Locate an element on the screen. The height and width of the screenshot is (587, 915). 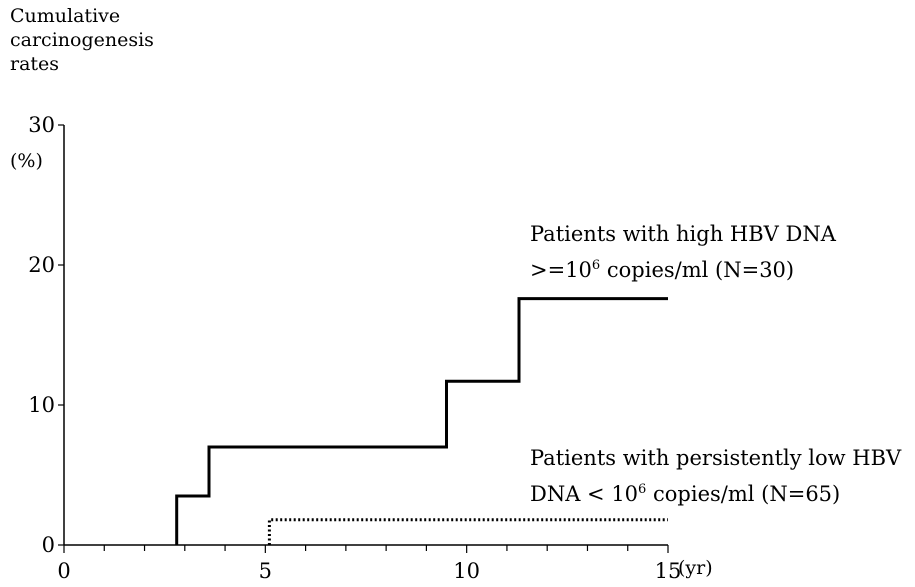
x-tick-label: 5 is located at coordinates (265, 571).